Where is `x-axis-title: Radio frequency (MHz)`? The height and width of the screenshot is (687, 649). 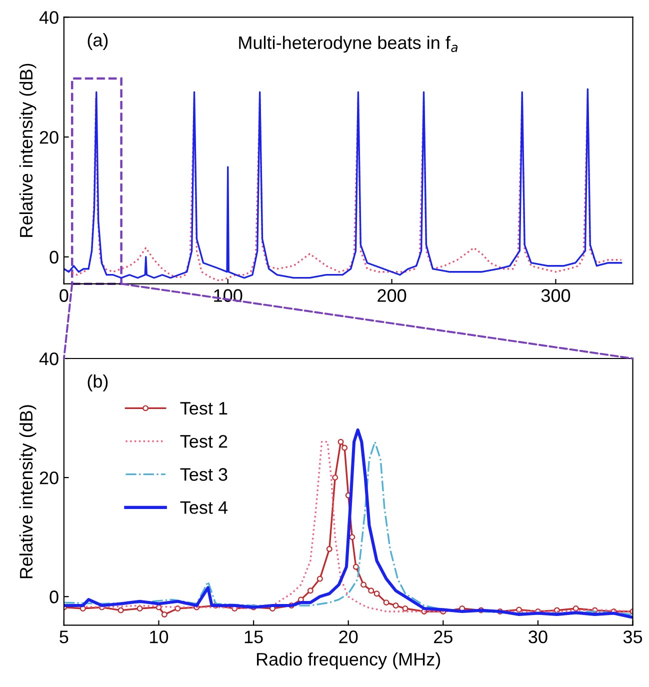
x-axis-title: Radio frequency (MHz) is located at coordinates (348, 661).